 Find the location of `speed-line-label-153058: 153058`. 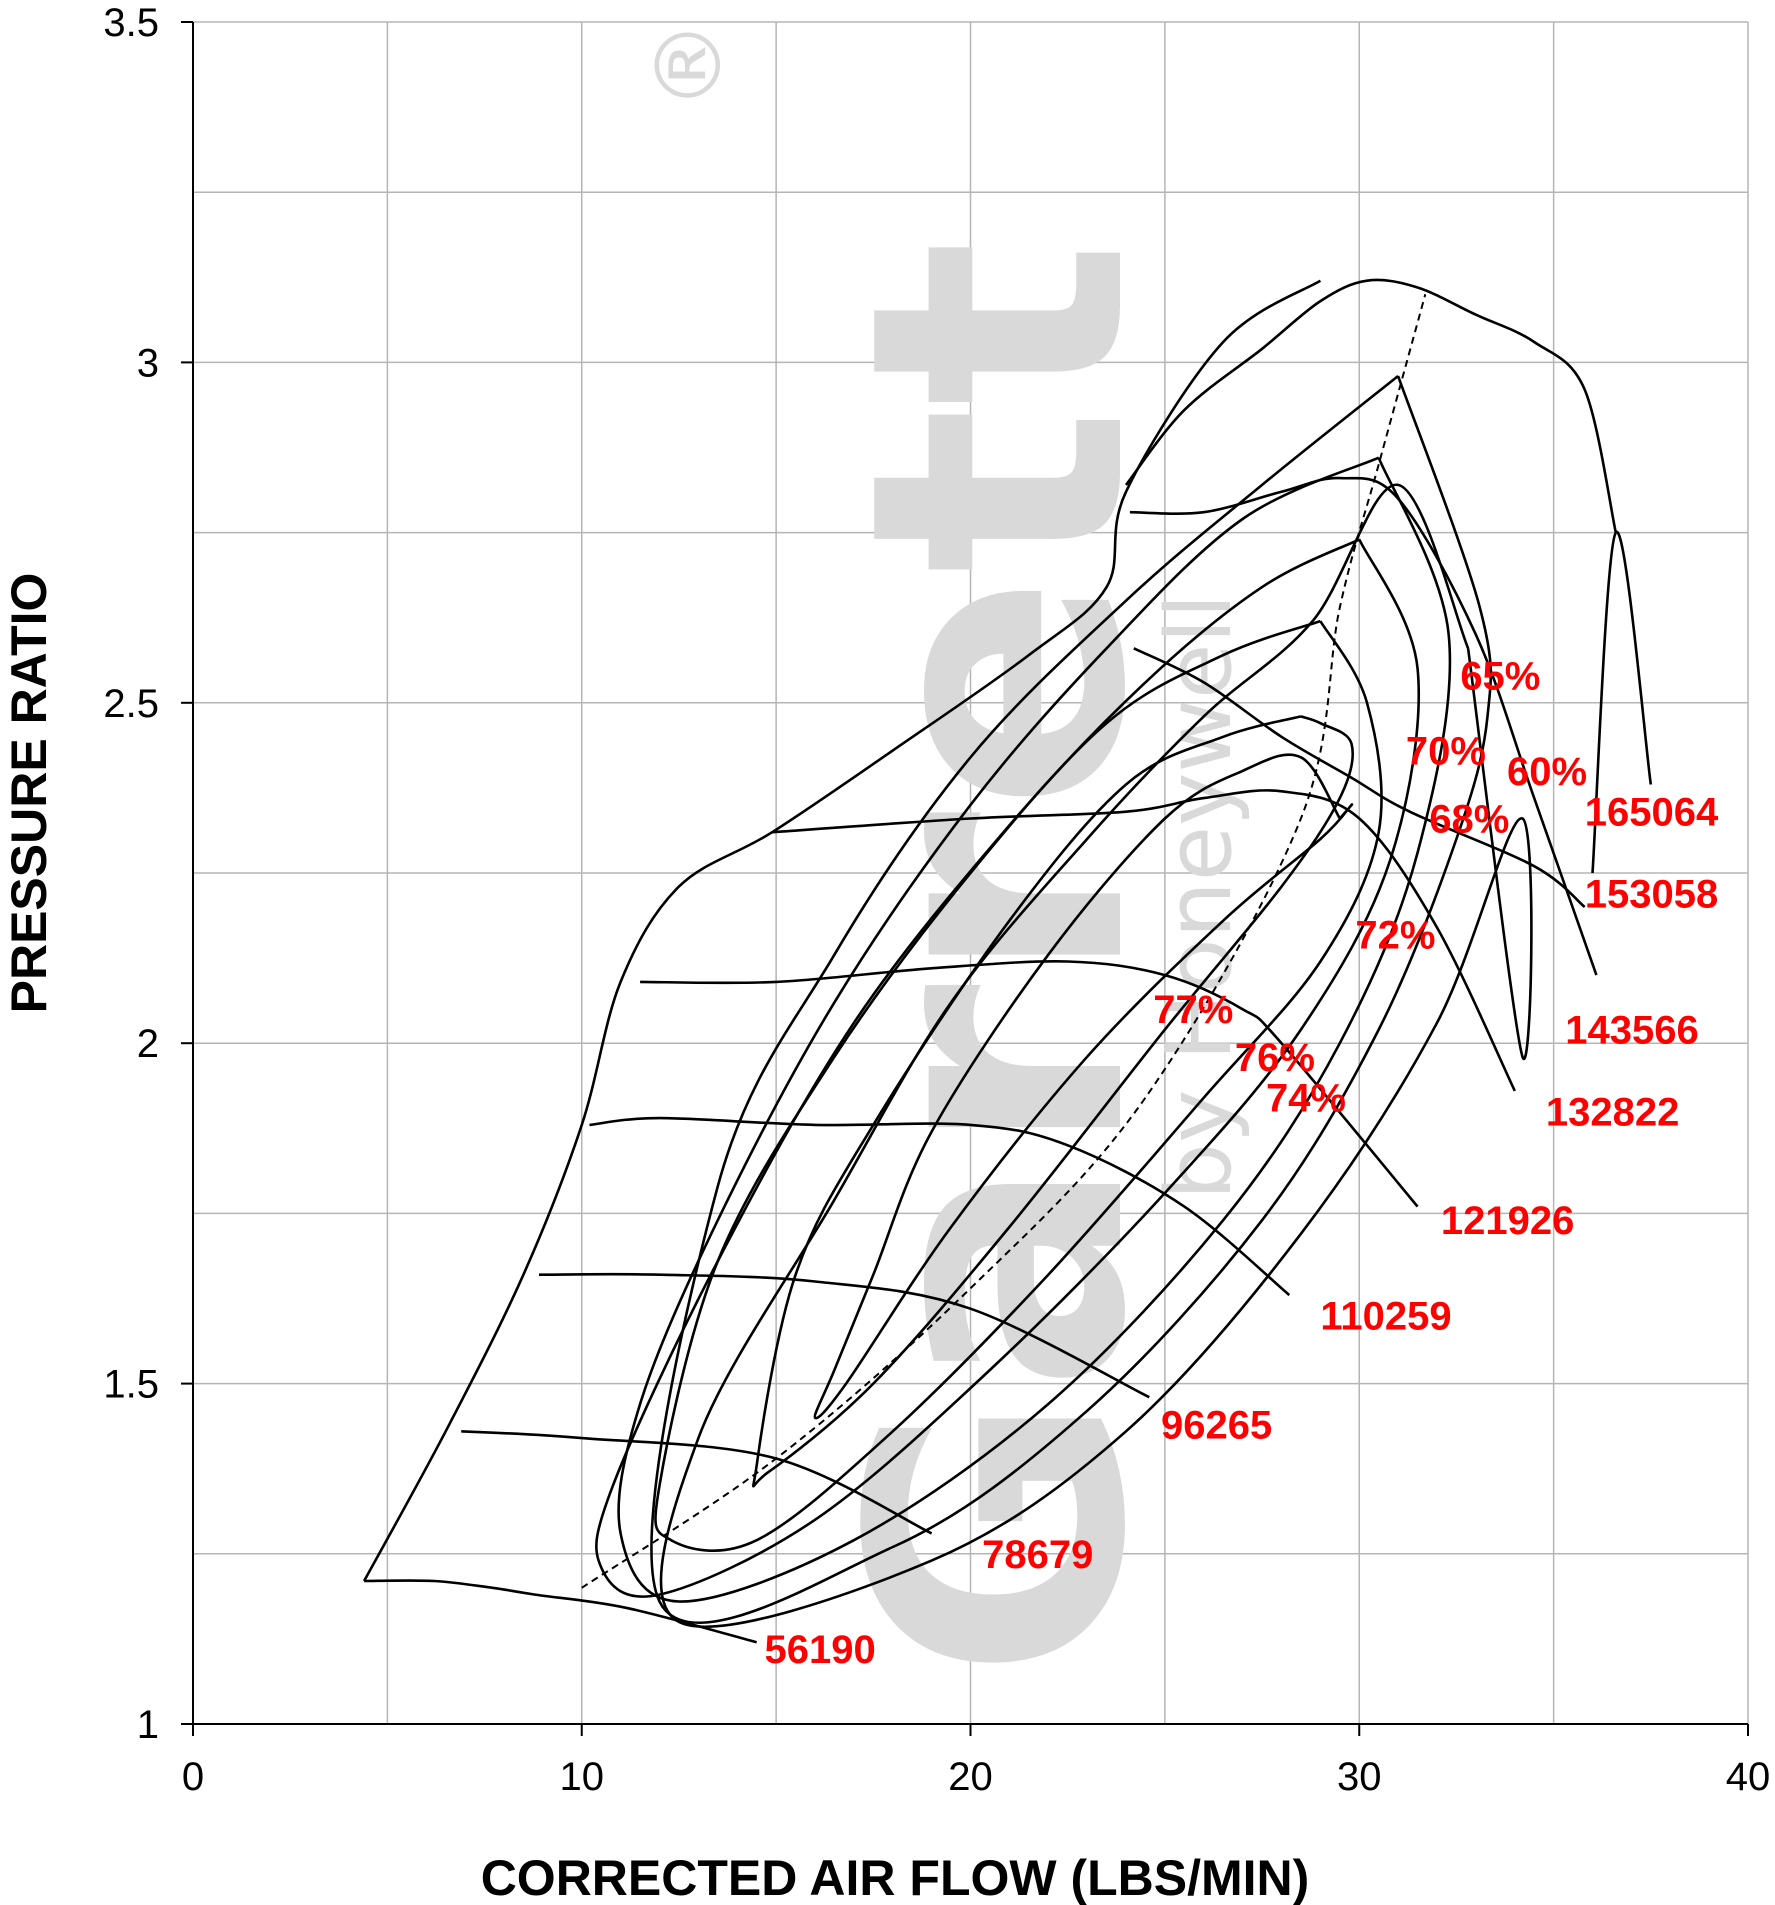

speed-line-label-153058: 153058 is located at coordinates (1651, 894).